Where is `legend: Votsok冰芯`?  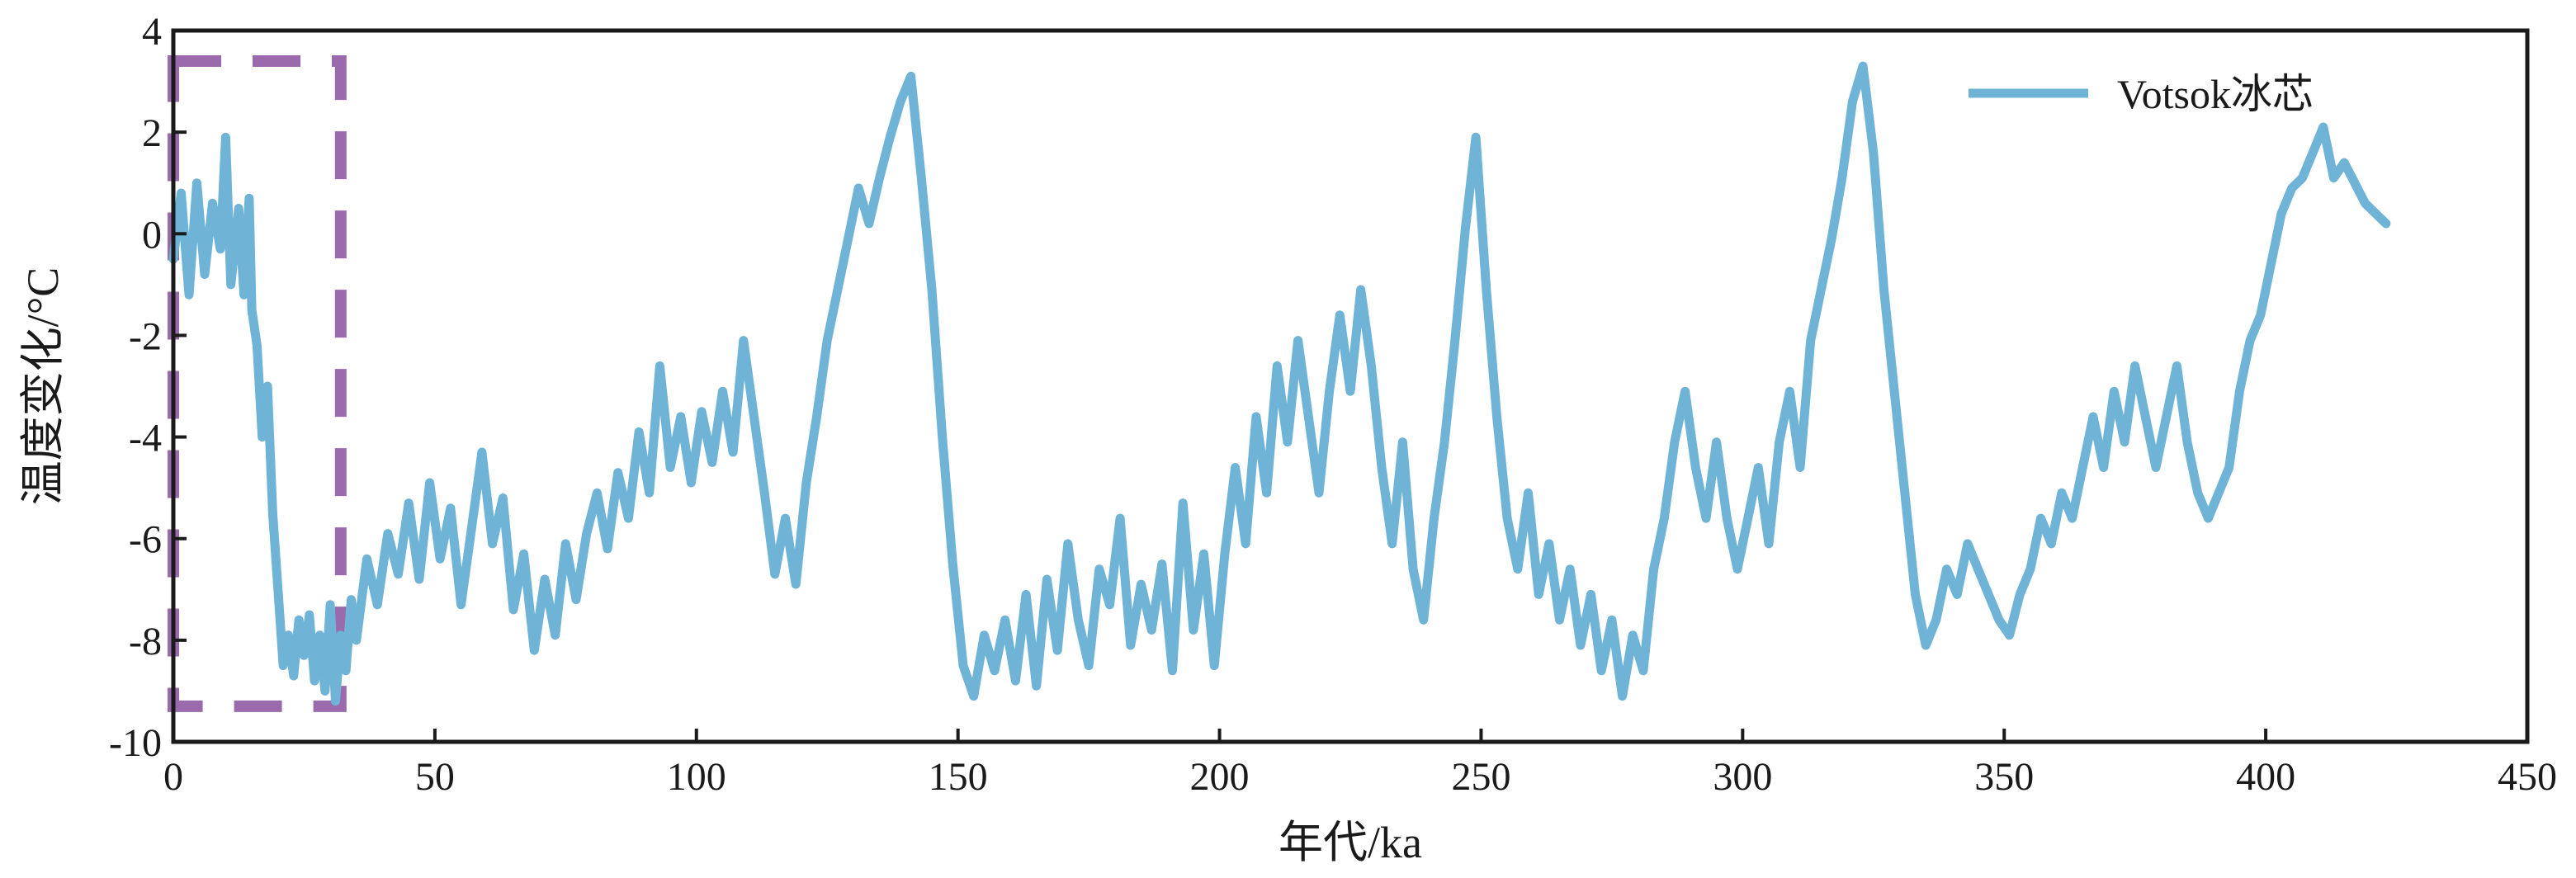
legend: Votsok冰芯 is located at coordinates (2141, 94).